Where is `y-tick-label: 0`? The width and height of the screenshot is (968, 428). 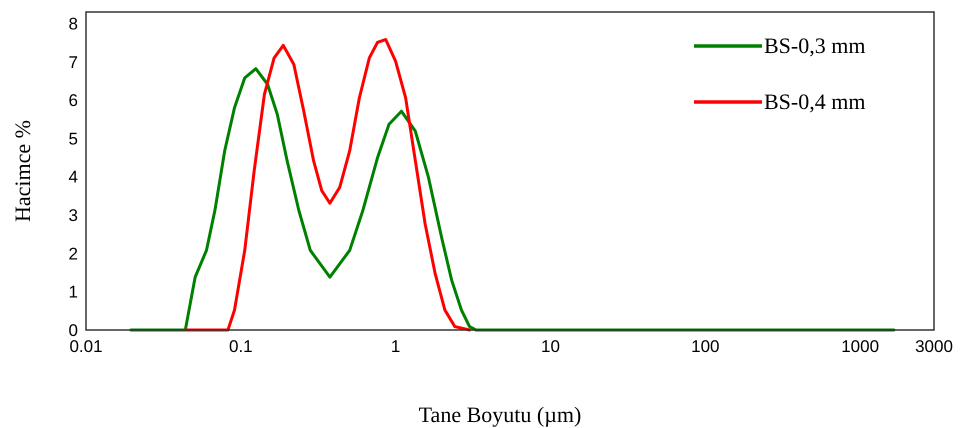
y-tick-label: 0 is located at coordinates (73, 330).